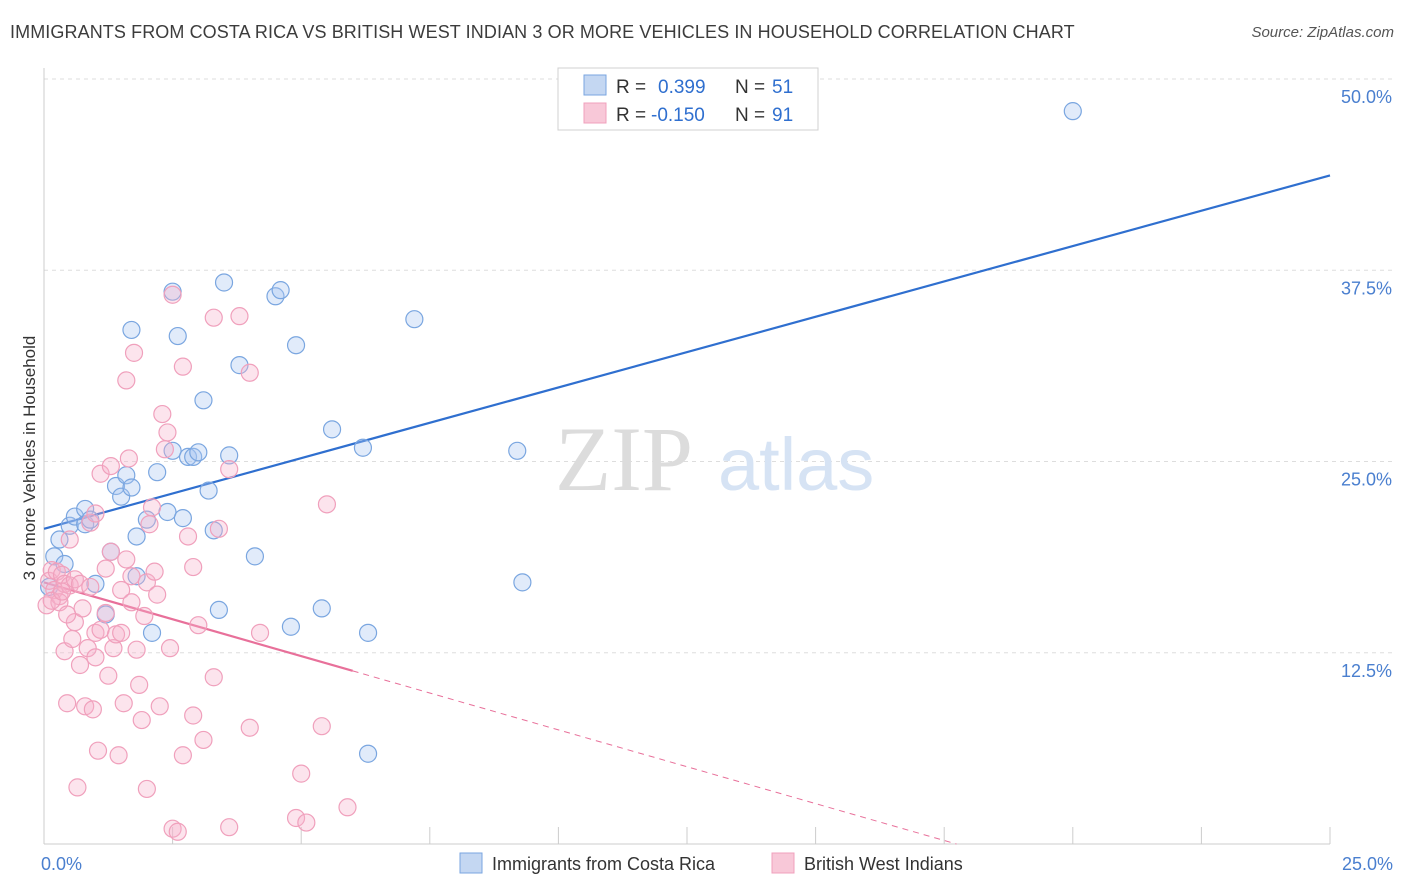  I want to click on legend-swatch-costa-rica, so click(595, 85).